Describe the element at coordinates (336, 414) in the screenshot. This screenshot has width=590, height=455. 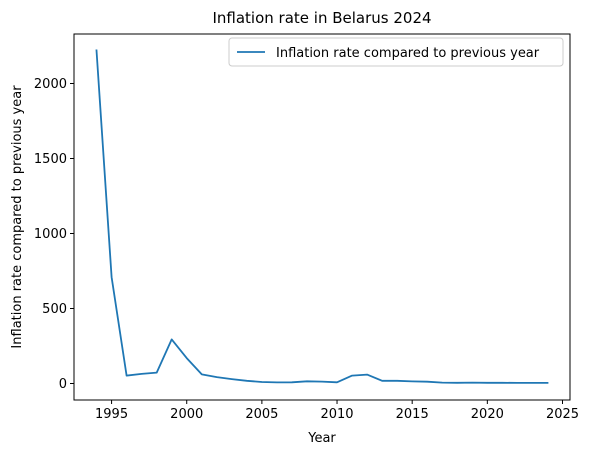
I see `x-tick-label: 2010` at that location.